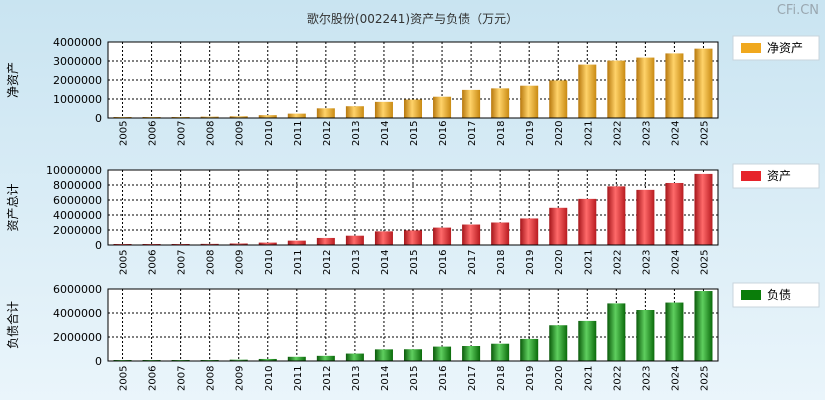 Image resolution: width=825 pixels, height=400 pixels. Describe the element at coordinates (124, 378) in the screenshot. I see `liabilities-xtick-label: 2005` at that location.